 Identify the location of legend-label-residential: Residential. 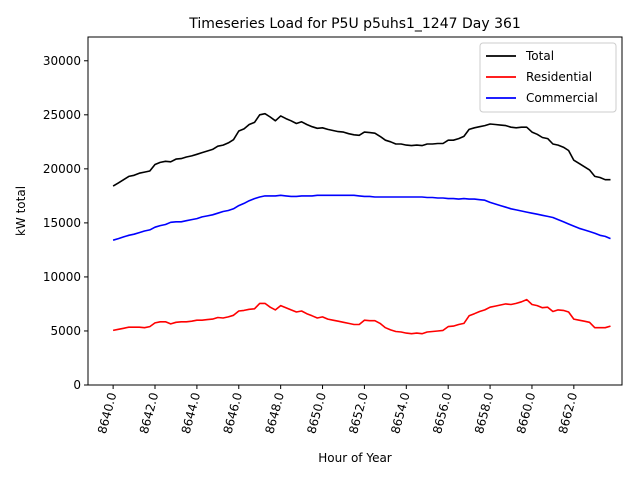
(559, 77).